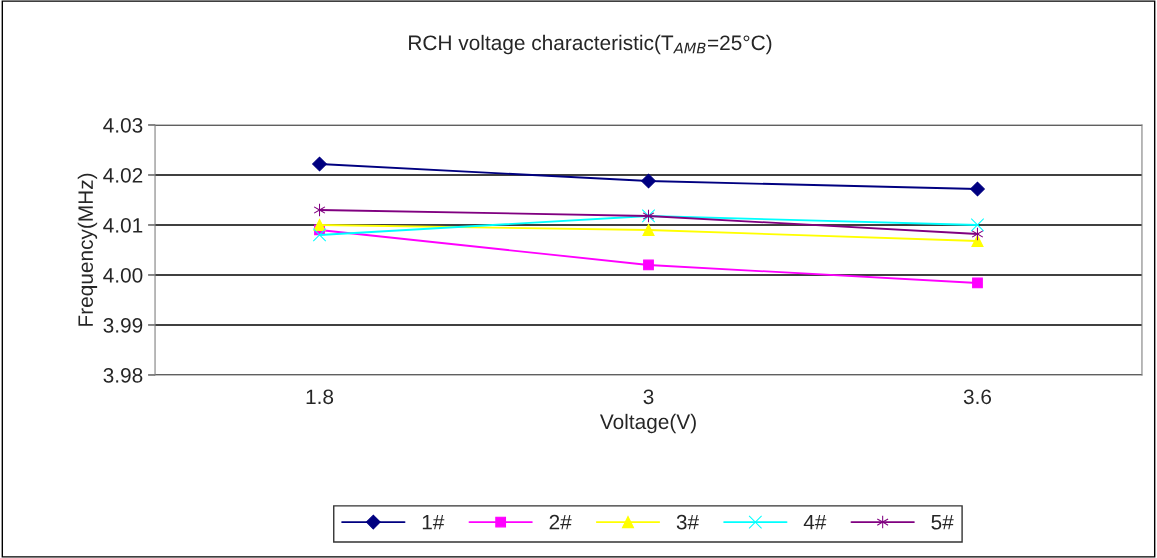 Image resolution: width=1157 pixels, height=558 pixels. Describe the element at coordinates (87, 249) in the screenshot. I see `y-axis-title: Frequency(MHz)` at that location.